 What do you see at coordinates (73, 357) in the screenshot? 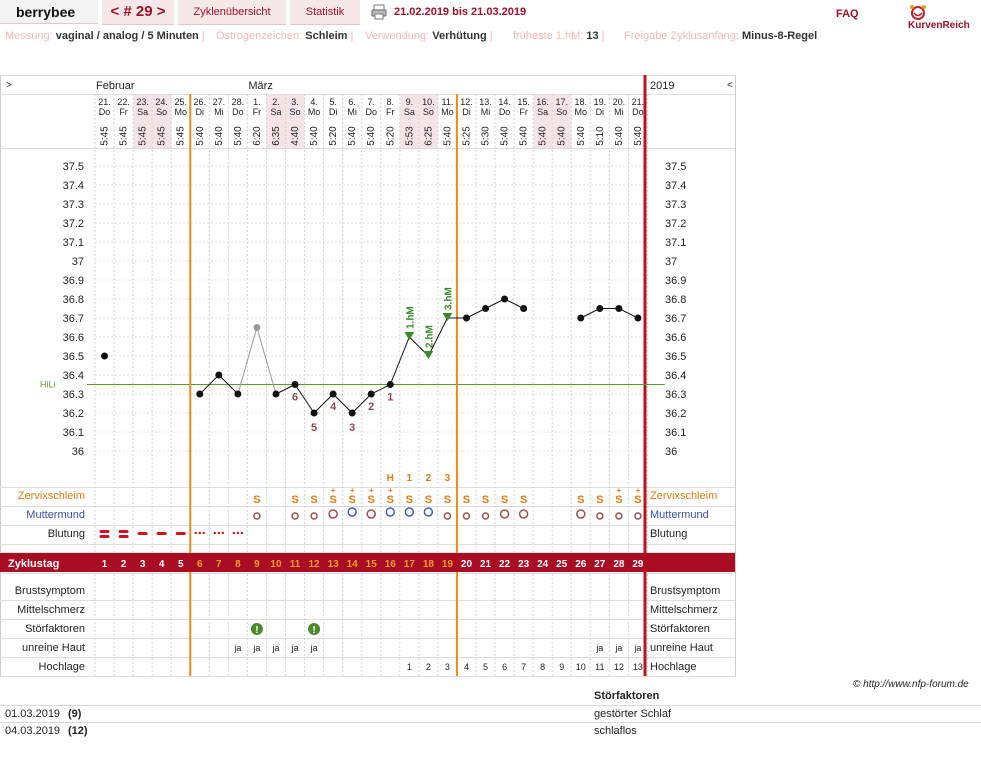
I see `y-tick-left: 36.5` at bounding box center [73, 357].